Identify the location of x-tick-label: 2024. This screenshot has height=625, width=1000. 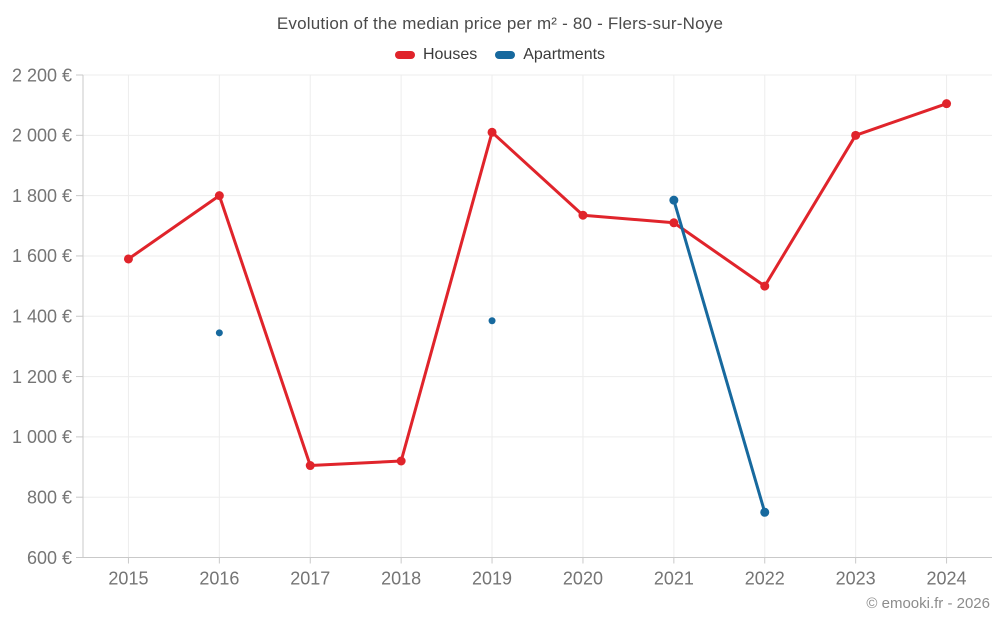
(947, 579).